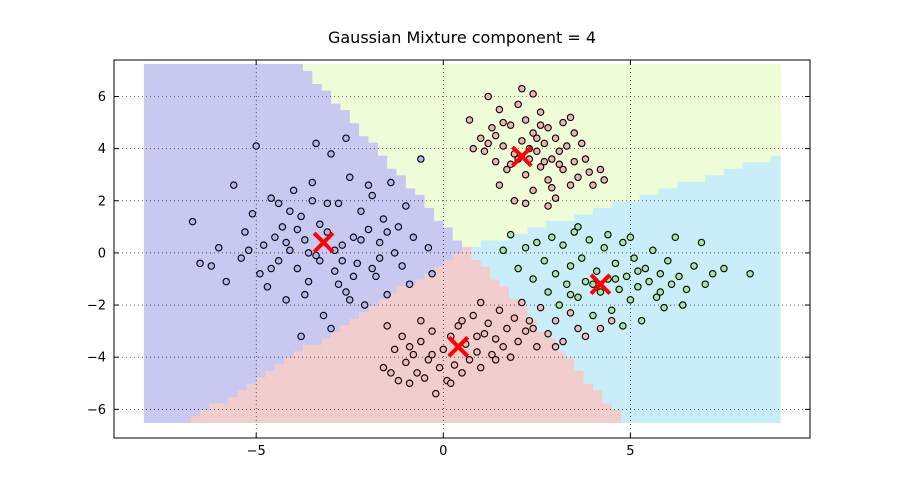 Image resolution: width=900 pixels, height=500 pixels. What do you see at coordinates (256, 451) in the screenshot?
I see `x-tick-label: −5` at bounding box center [256, 451].